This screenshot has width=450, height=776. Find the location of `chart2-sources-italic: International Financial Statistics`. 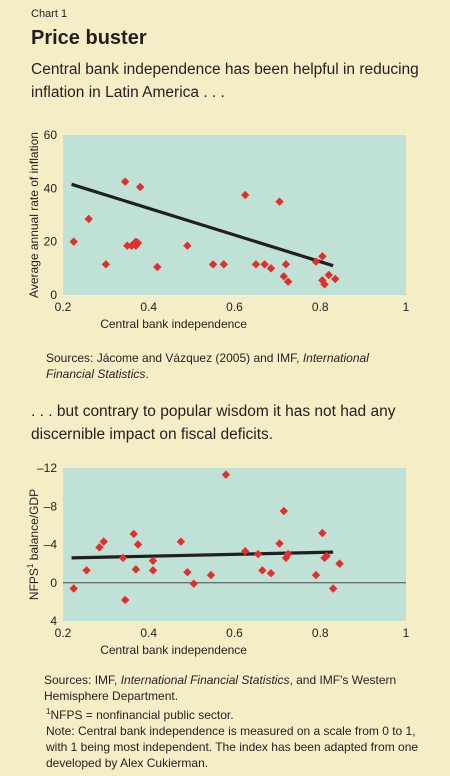

chart2-sources-italic: International Financial Statistics is located at coordinates (205, 680).